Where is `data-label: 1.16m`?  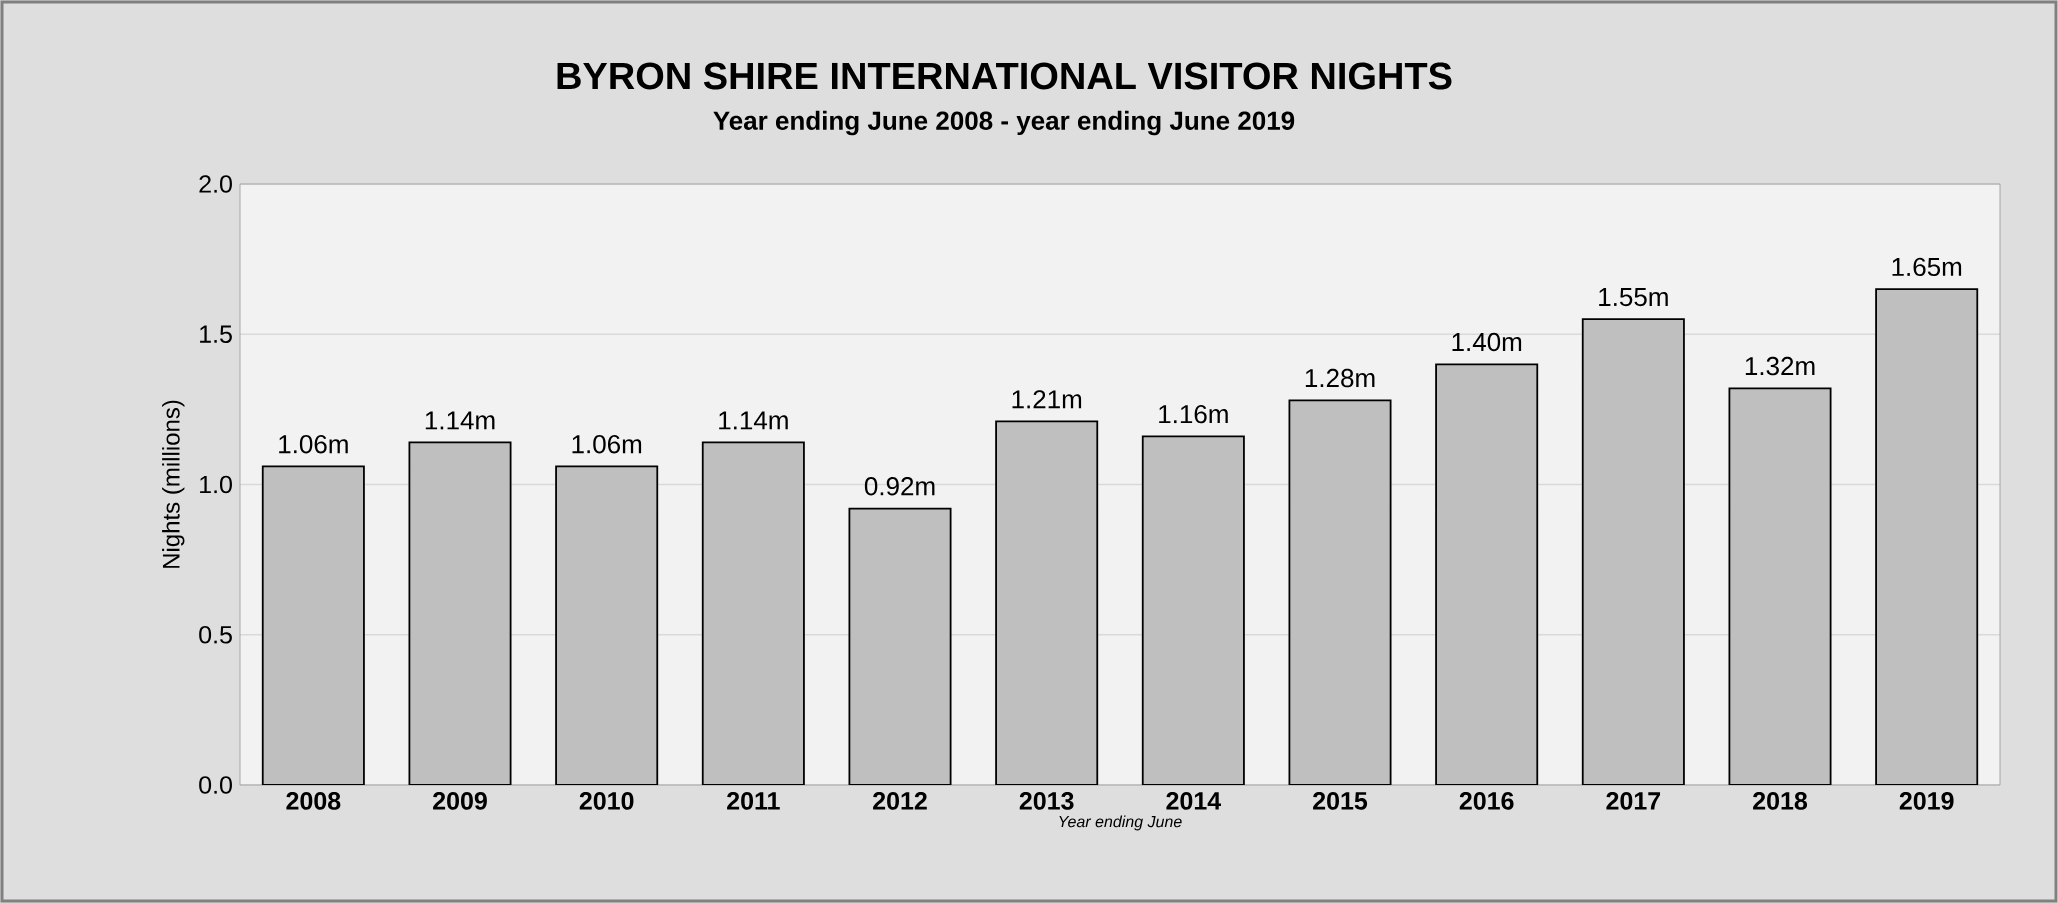
data-label: 1.16m is located at coordinates (1193, 414).